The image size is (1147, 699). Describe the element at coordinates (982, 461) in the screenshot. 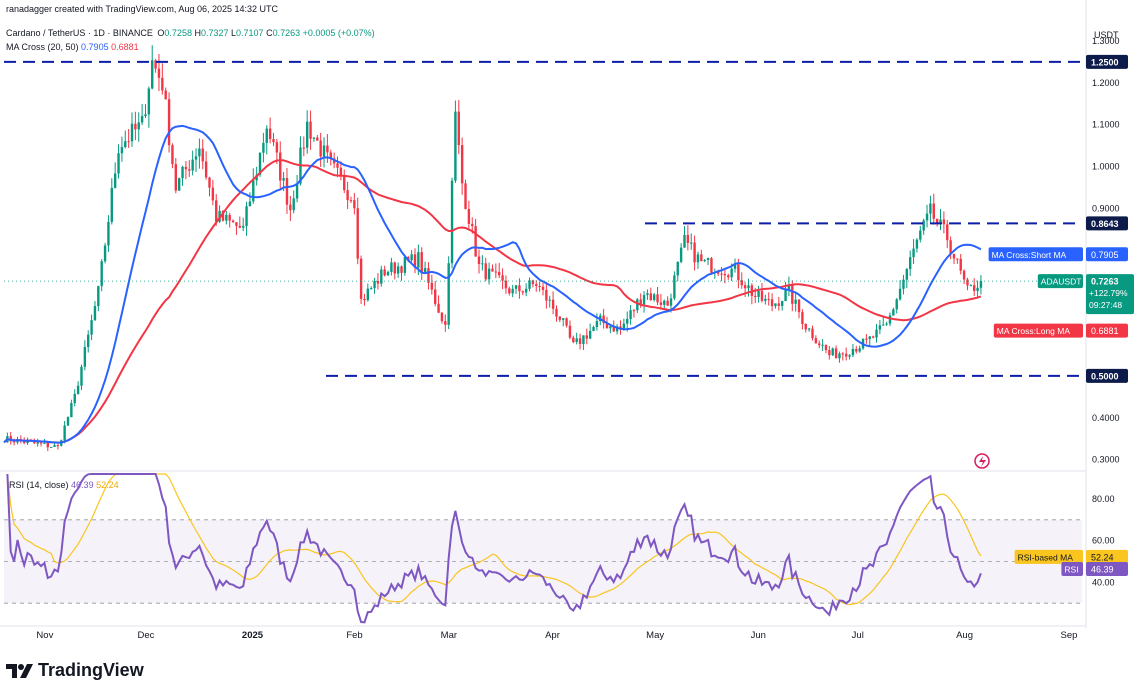

I see `lightning-icon` at that location.